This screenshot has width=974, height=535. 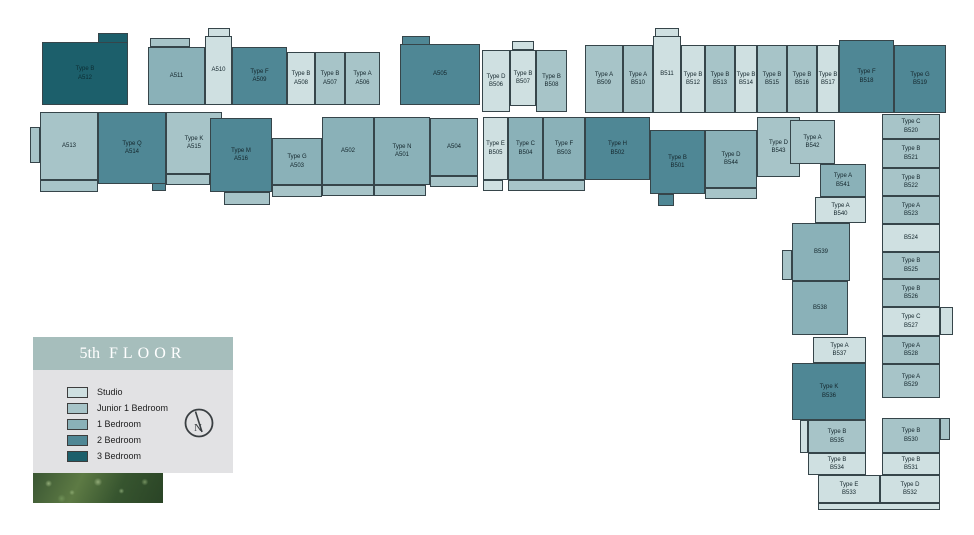 What do you see at coordinates (910, 439) in the screenshot?
I see `unit-number-label: B530` at bounding box center [910, 439].